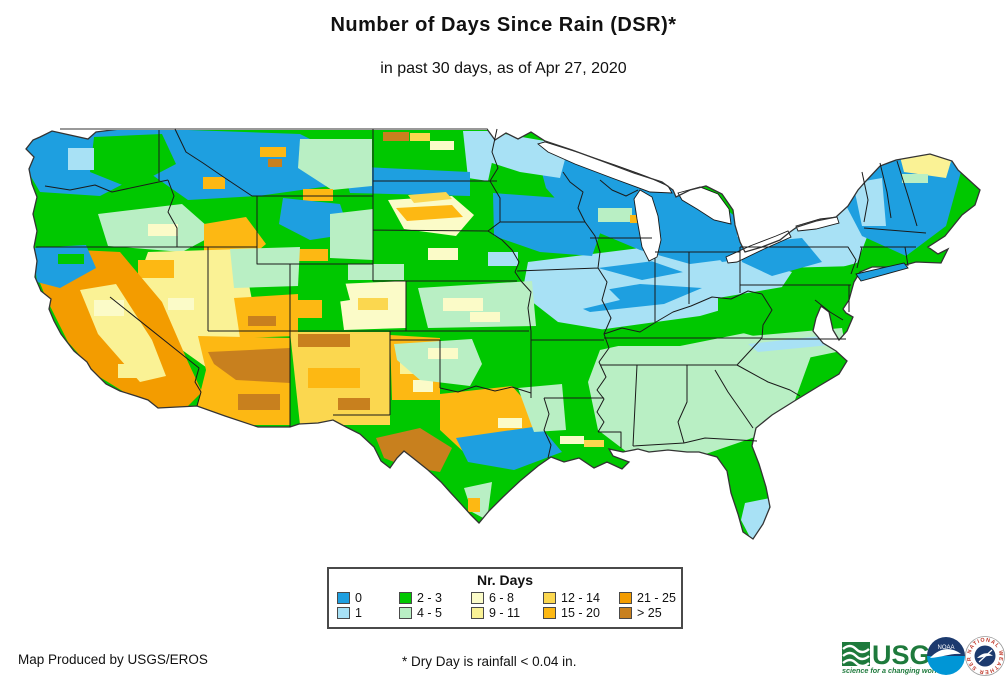  I want to click on legend-item: 2 - 3, so click(435, 597).